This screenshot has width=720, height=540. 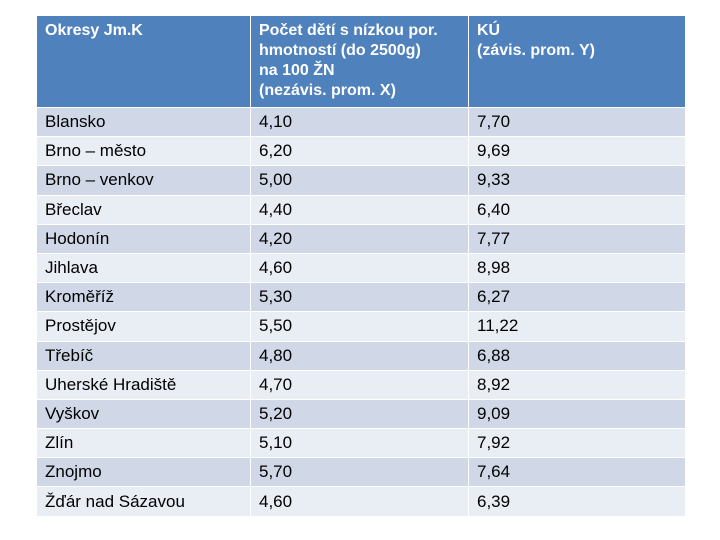 What do you see at coordinates (577, 297) in the screenshot?
I see `cell-y-value: 6,27` at bounding box center [577, 297].